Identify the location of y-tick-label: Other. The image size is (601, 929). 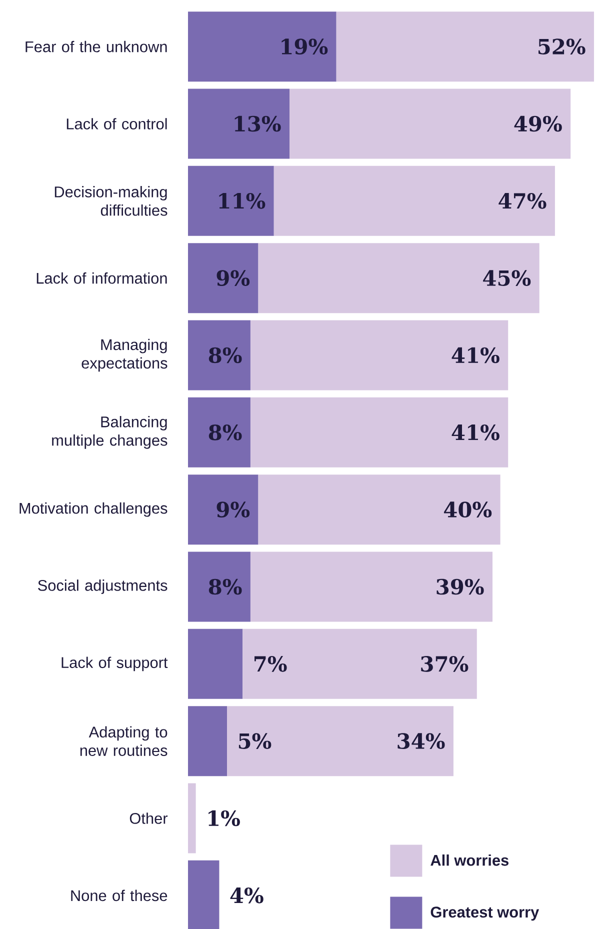
(149, 818).